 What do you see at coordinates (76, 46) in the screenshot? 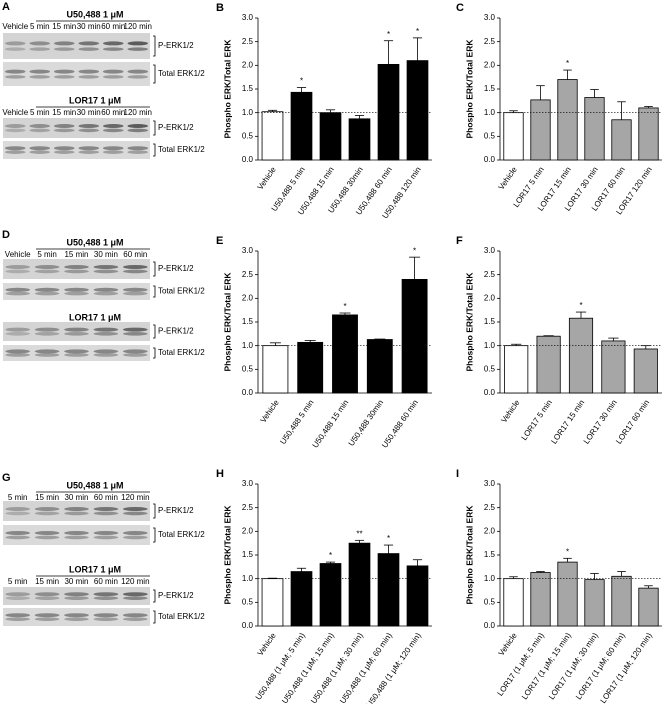
I see `blot-strip` at bounding box center [76, 46].